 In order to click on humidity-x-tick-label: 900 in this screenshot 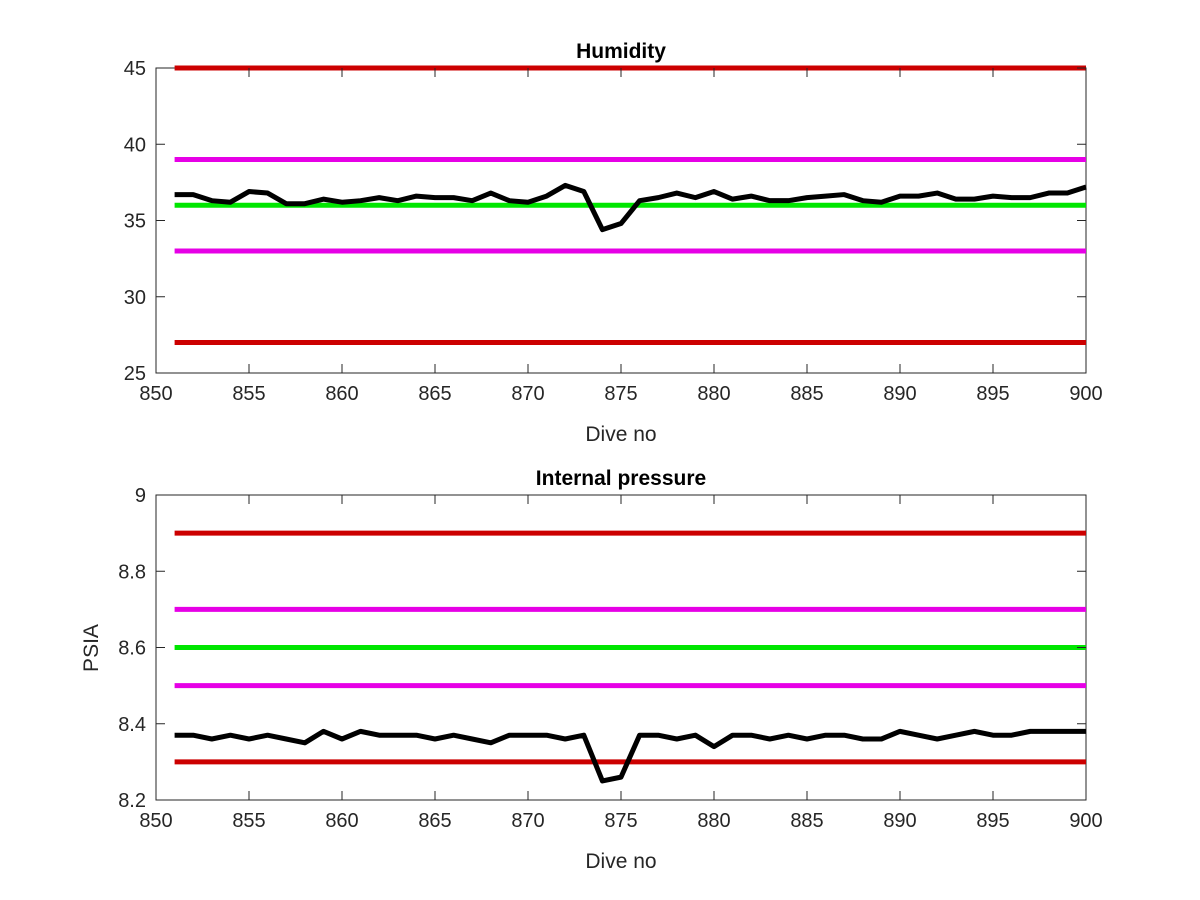, I will do `click(1085, 394)`.